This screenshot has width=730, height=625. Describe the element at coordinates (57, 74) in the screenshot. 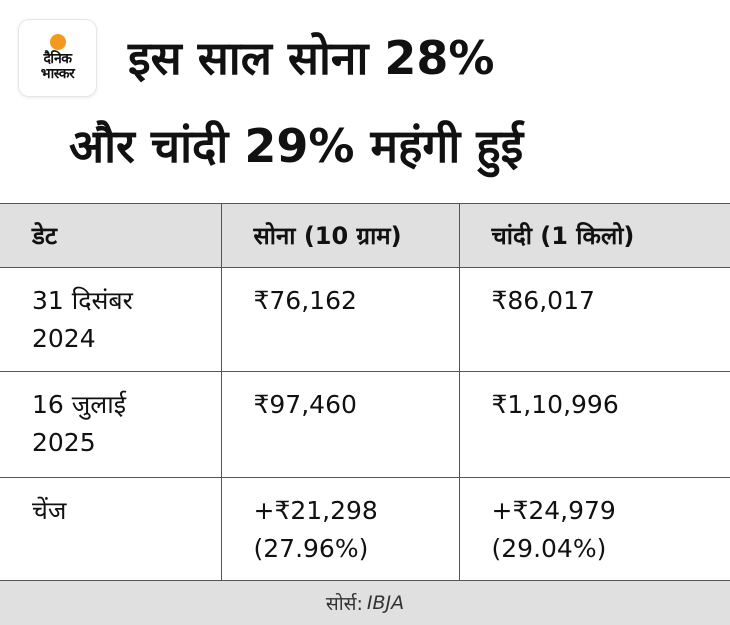

I see `logo-text-line2: भास्कर` at that location.